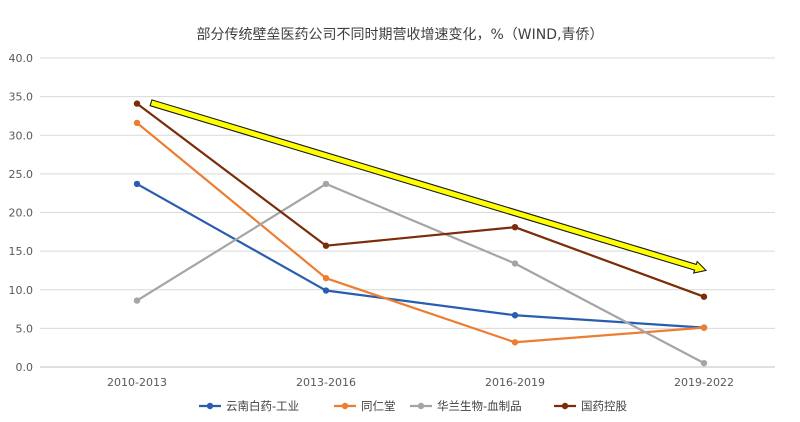 The height and width of the screenshot is (422, 800). I want to click on y-tick-label: 35.0, so click(21, 97).